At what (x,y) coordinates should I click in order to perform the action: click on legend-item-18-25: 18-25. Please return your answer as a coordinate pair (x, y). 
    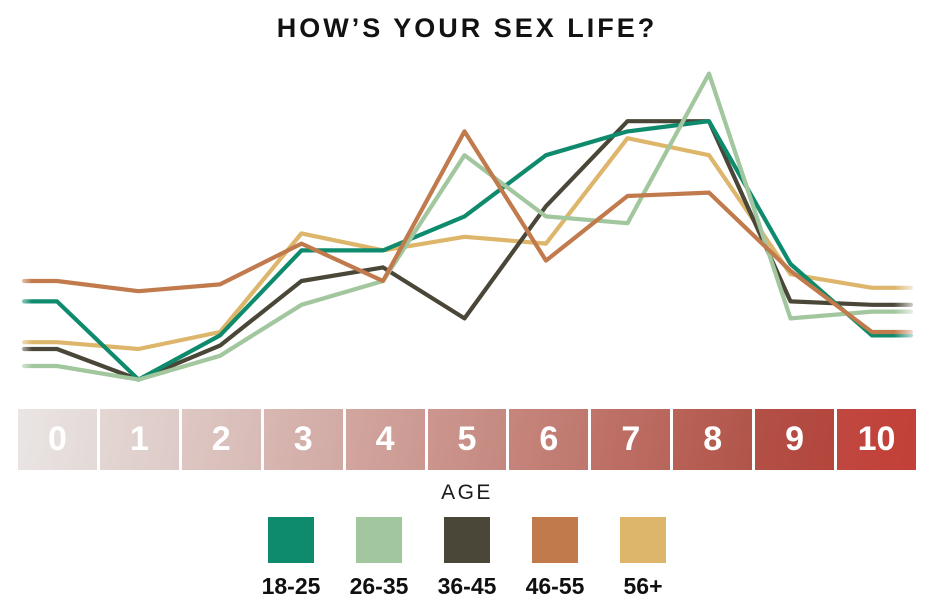
    Looking at the image, I should click on (291, 558).